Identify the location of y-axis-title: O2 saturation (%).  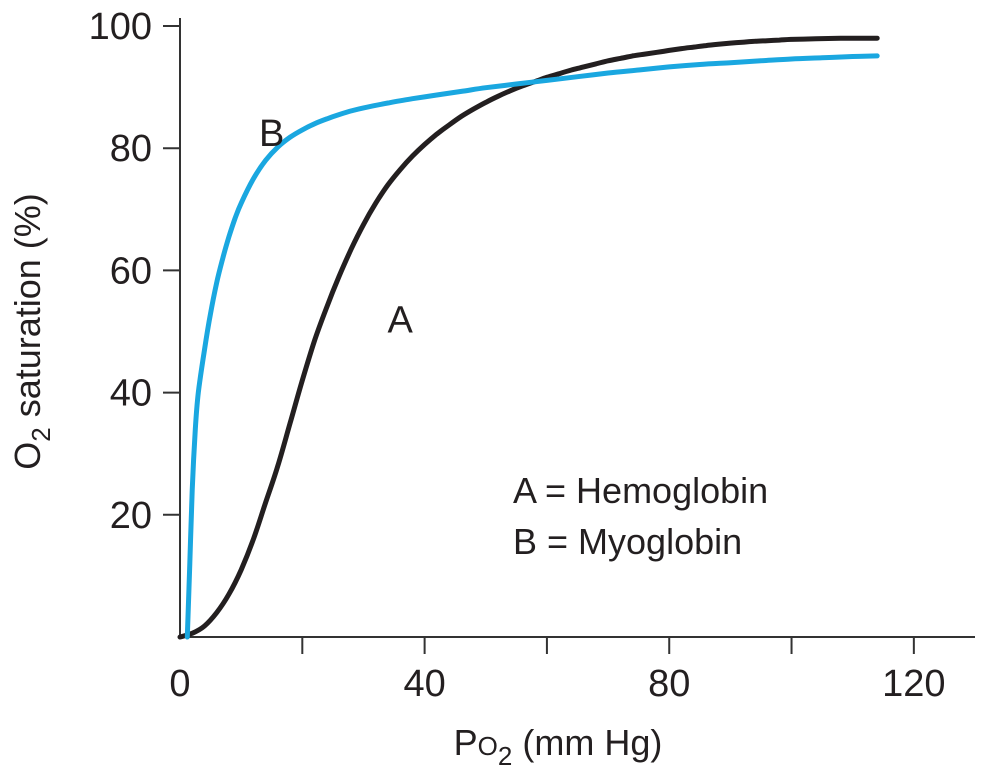
(31, 331).